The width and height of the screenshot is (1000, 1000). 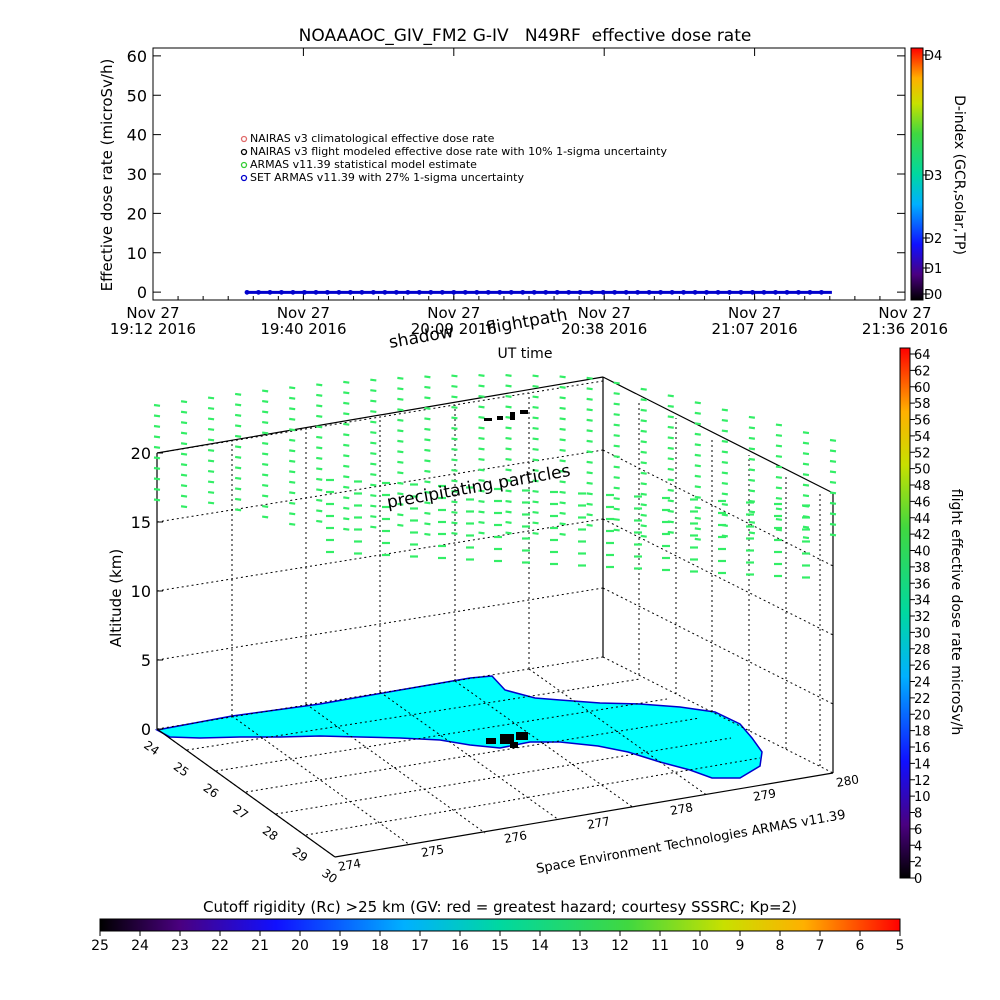 I want to click on d-index-axis-label: D-index (GCR,solar,TP), so click(x=959, y=175).